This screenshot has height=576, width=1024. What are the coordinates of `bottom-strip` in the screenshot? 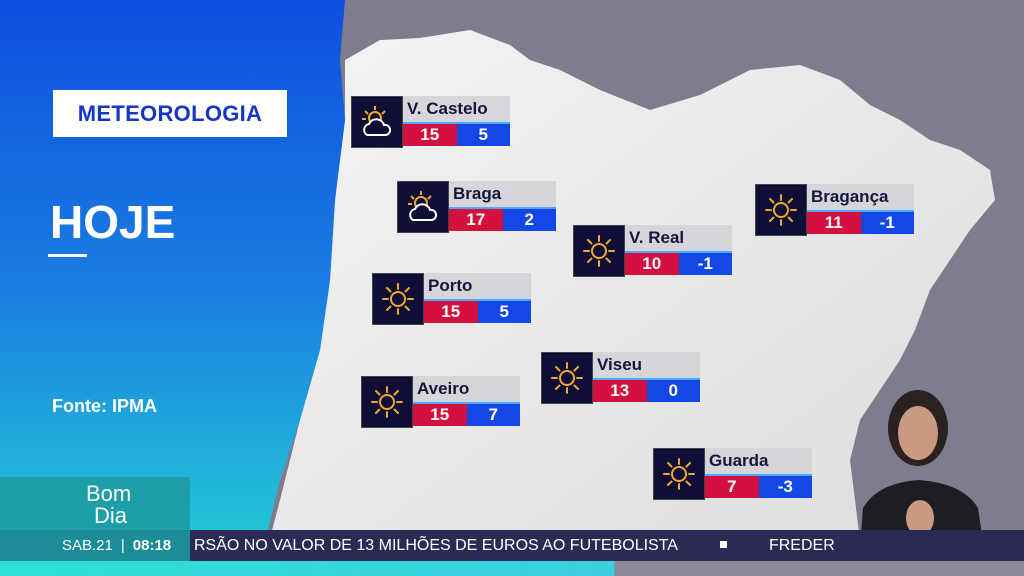 It's located at (512, 568).